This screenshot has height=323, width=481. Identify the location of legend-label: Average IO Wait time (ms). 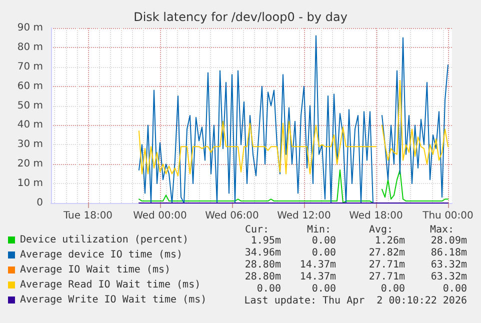
(95, 270).